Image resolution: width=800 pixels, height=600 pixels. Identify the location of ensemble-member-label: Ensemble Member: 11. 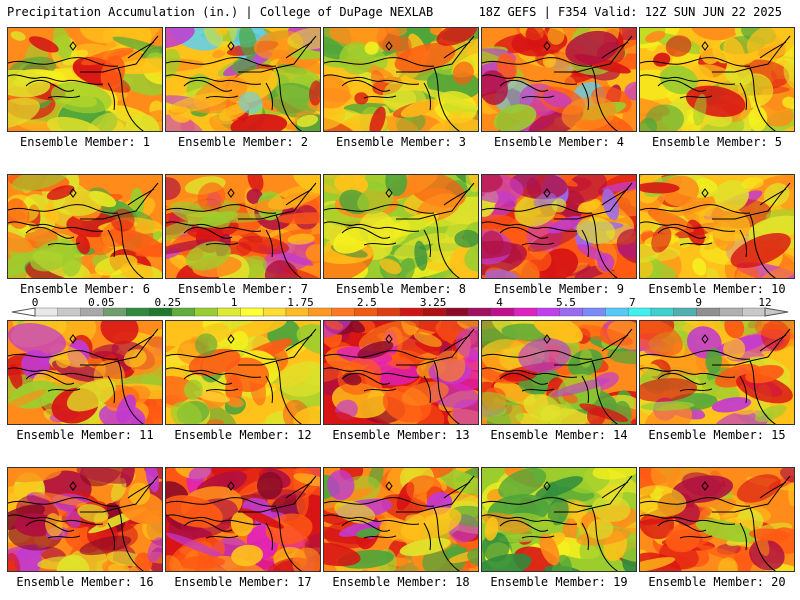
(85, 435).